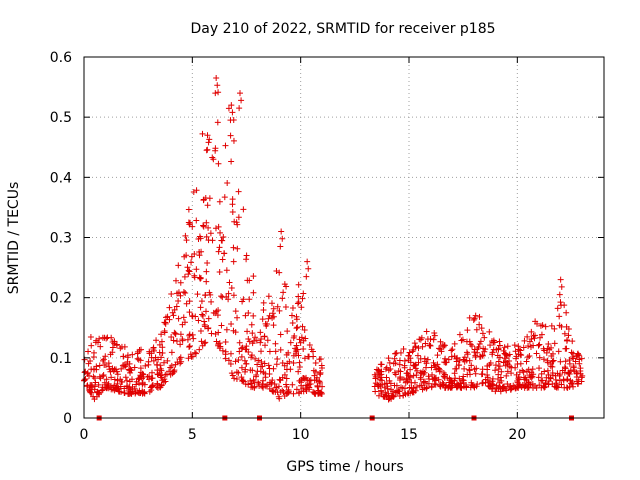 The image size is (640, 480). Describe the element at coordinates (61, 58) in the screenshot. I see `y-tick-label: 0.6` at that location.